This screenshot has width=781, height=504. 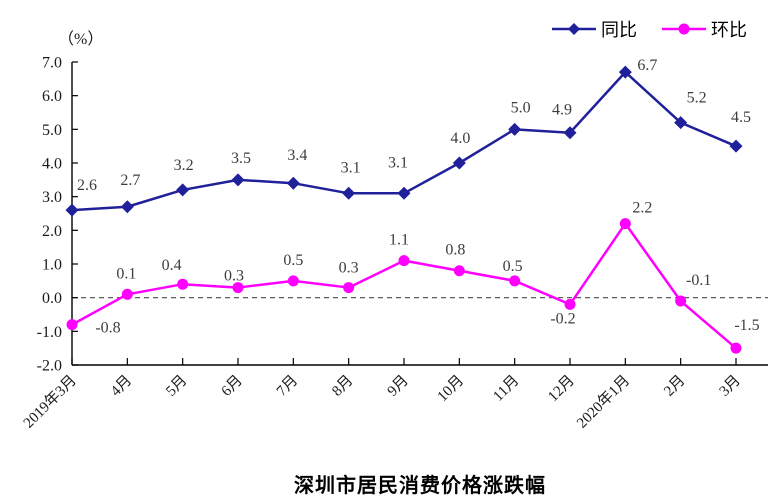 What do you see at coordinates (49, 366) in the screenshot?
I see `y-axis-label: -2.0` at bounding box center [49, 366].